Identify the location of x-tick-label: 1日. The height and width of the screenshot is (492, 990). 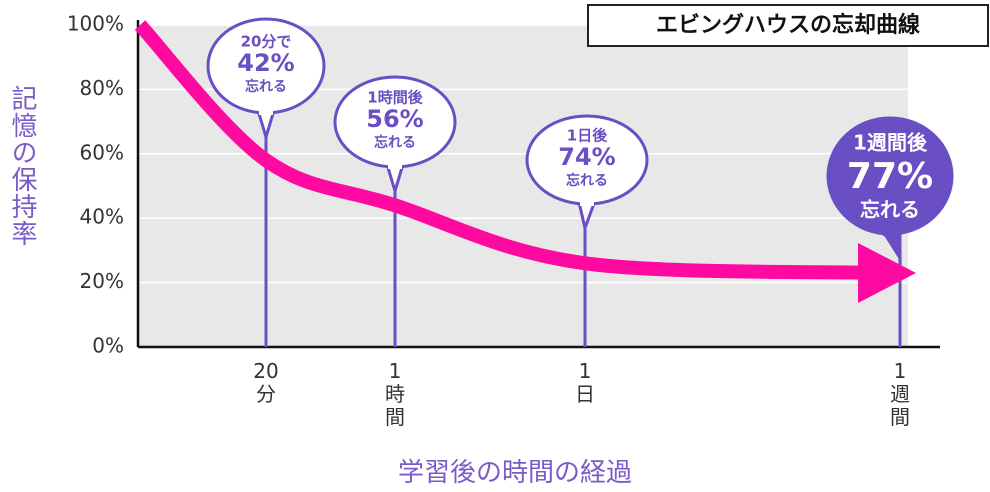
(585, 382).